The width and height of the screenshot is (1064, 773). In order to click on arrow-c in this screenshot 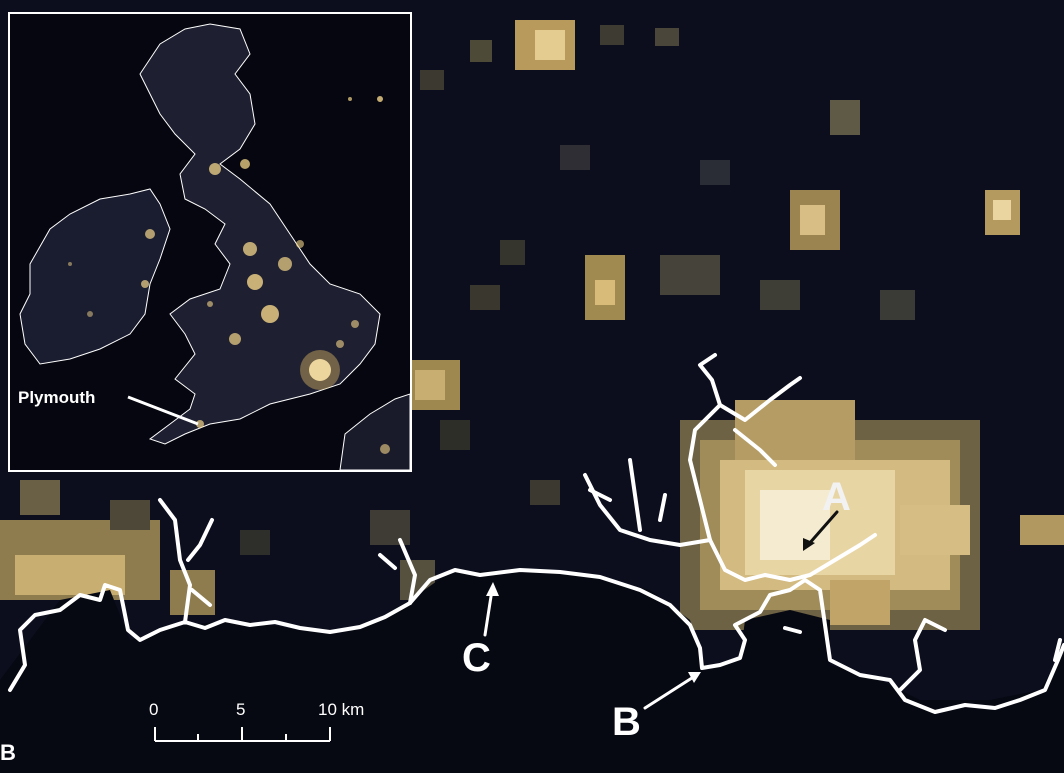, I will do `click(488, 612)`.